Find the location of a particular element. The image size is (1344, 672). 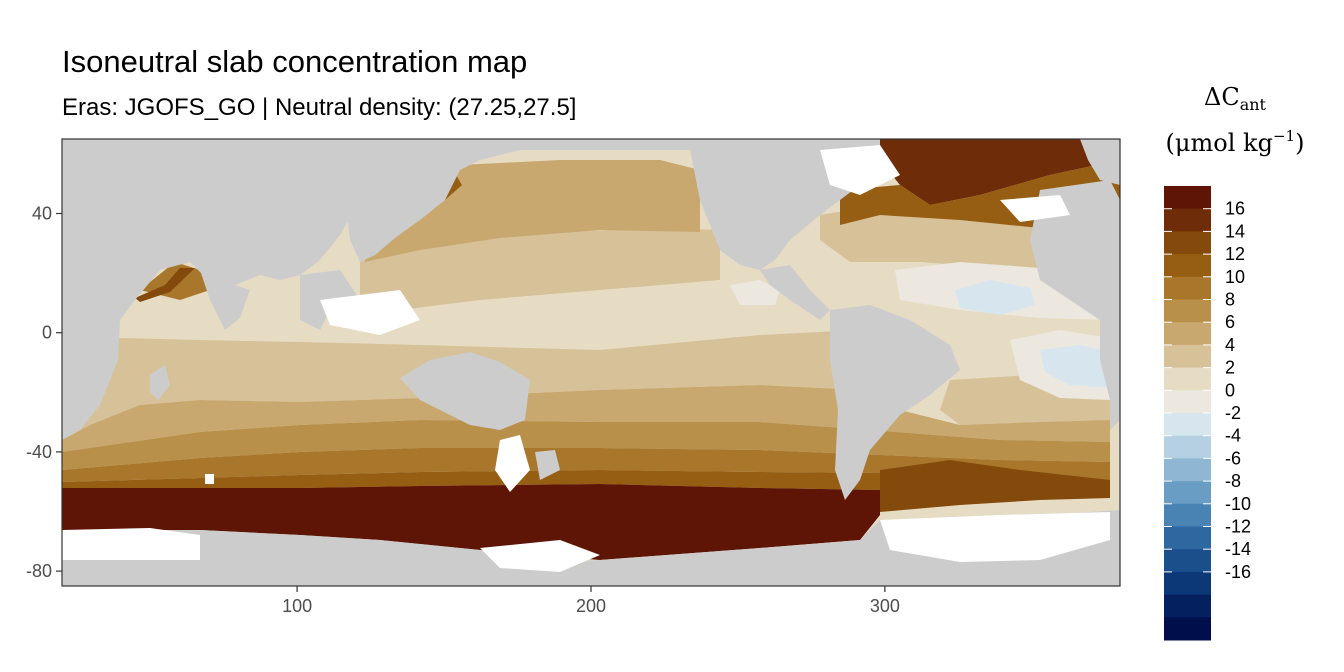

missing-indonesia is located at coordinates (370, 312).